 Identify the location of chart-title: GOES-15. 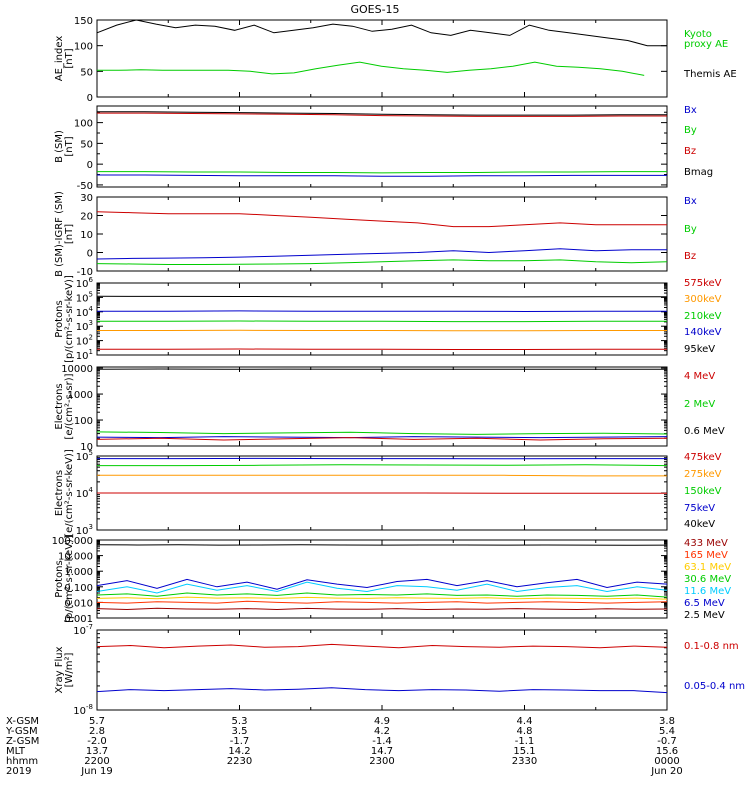
(374, 9).